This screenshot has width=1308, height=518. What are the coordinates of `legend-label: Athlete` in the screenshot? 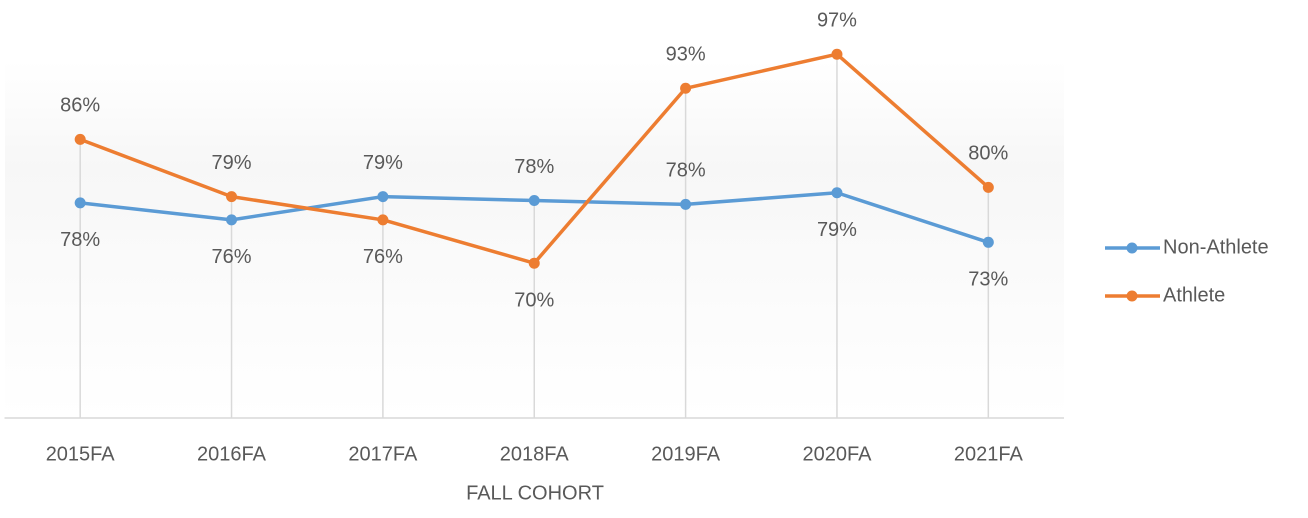 It's located at (1194, 295).